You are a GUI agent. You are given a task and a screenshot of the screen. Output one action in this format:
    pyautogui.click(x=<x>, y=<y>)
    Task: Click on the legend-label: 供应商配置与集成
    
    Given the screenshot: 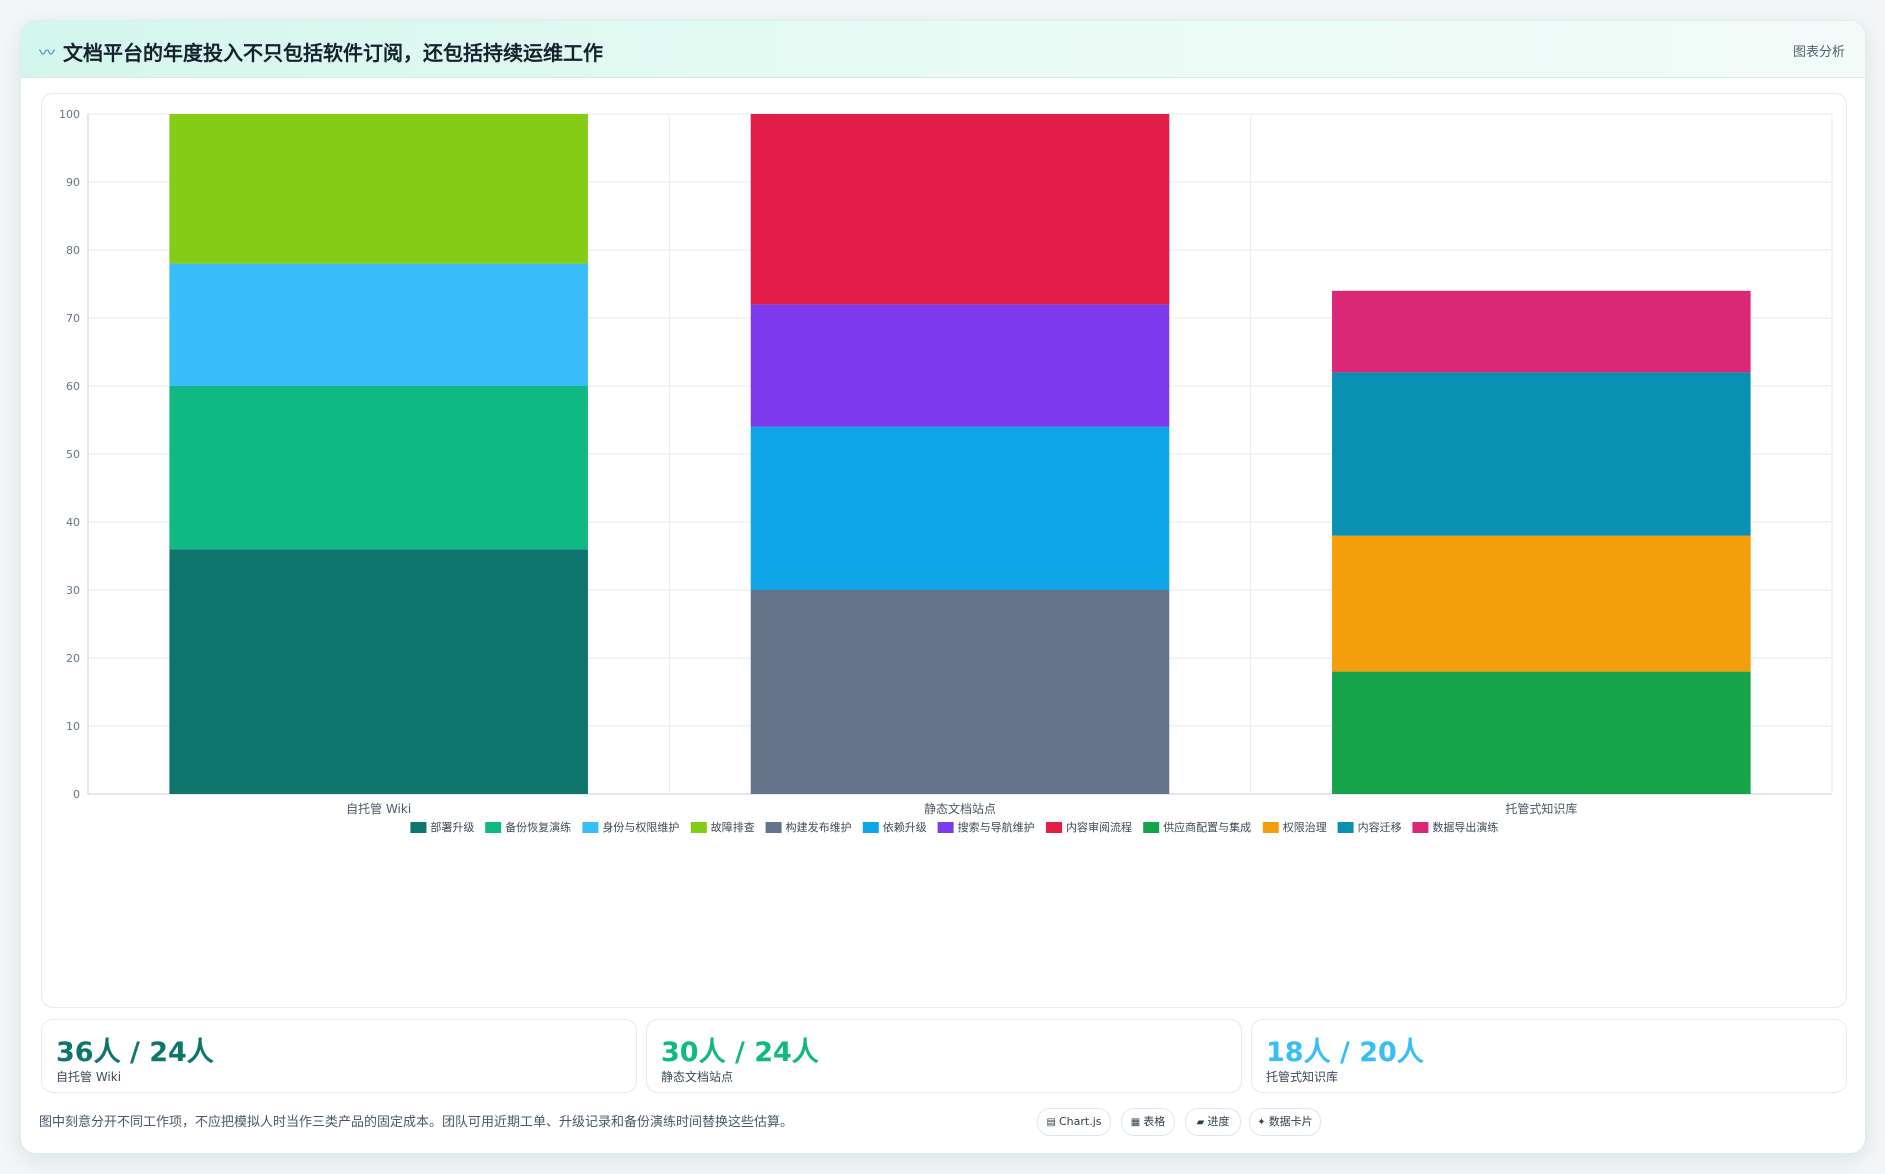 What is the action you would take?
    pyautogui.click(x=1207, y=827)
    